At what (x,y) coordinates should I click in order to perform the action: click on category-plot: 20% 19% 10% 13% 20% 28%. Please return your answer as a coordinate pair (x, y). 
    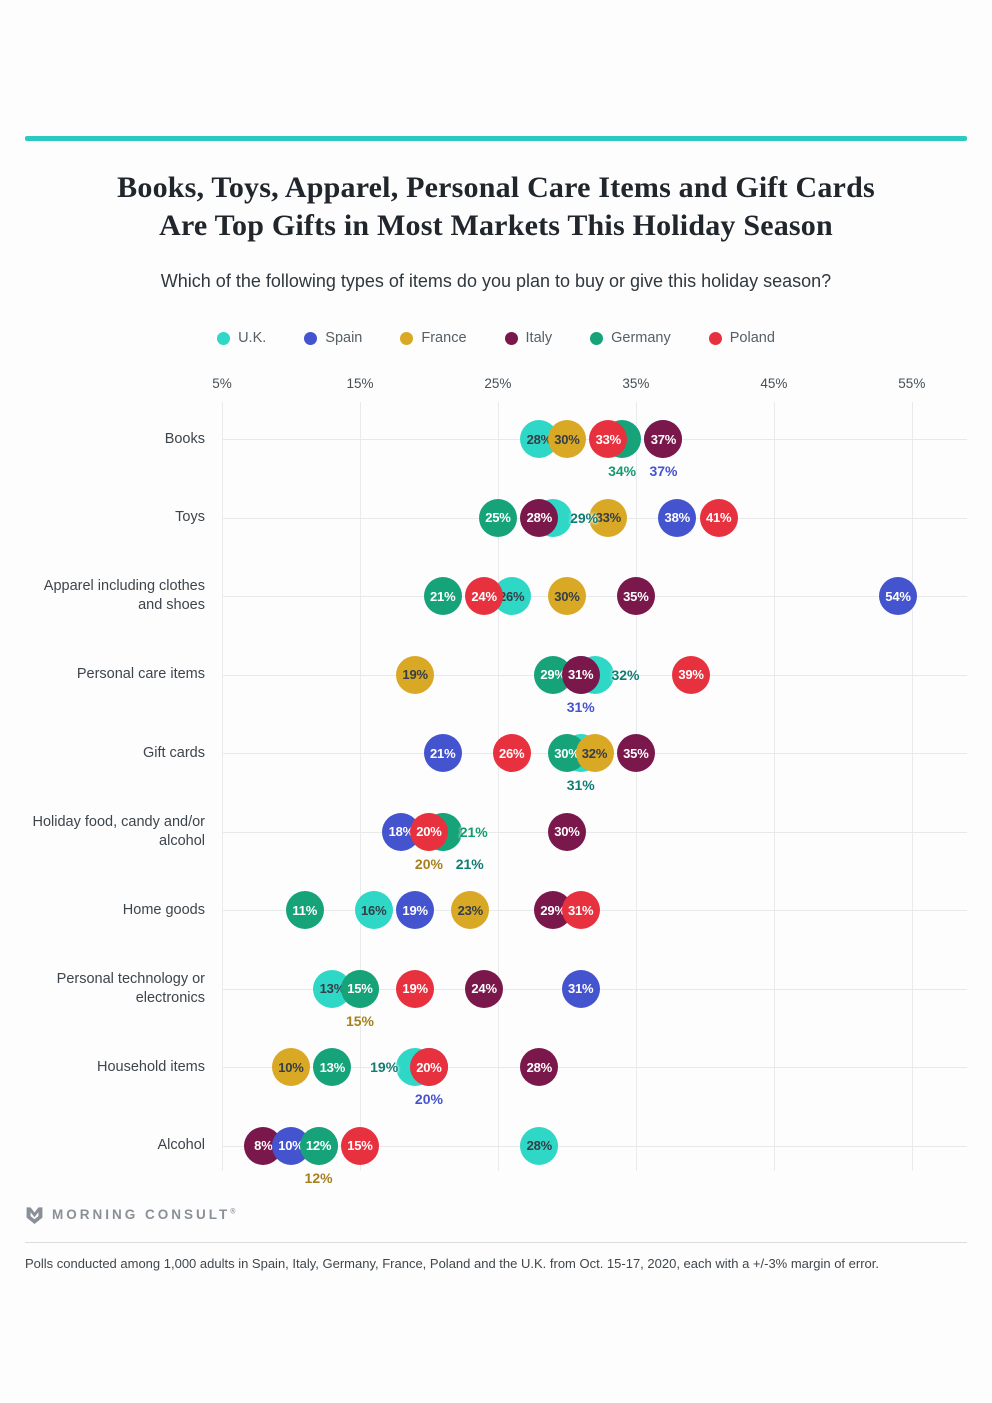
    Looking at the image, I should click on (594, 1067).